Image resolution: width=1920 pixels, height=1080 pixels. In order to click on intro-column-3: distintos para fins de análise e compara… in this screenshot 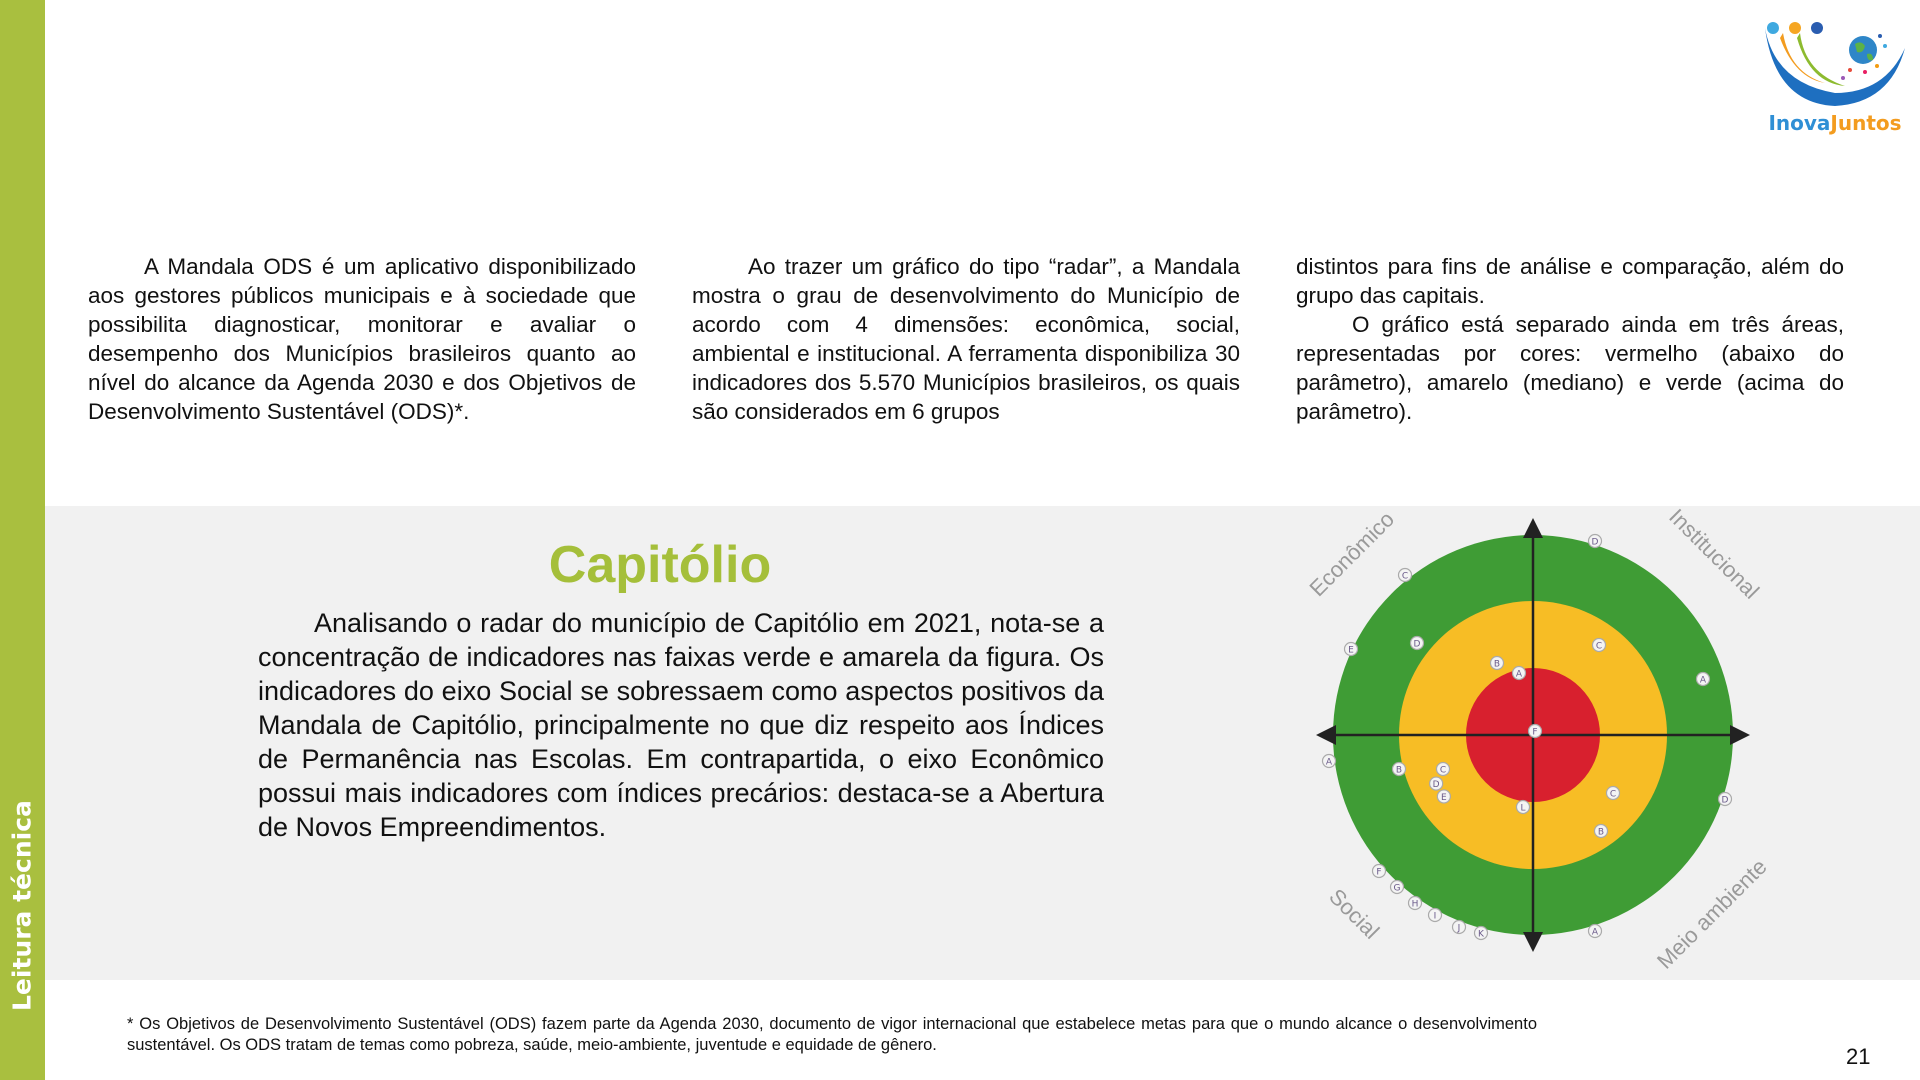, I will do `click(1570, 339)`.